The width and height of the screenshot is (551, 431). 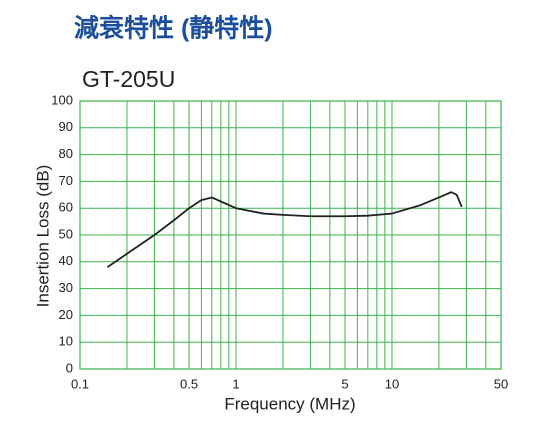 What do you see at coordinates (66, 153) in the screenshot?
I see `y-tick-label: 80` at bounding box center [66, 153].